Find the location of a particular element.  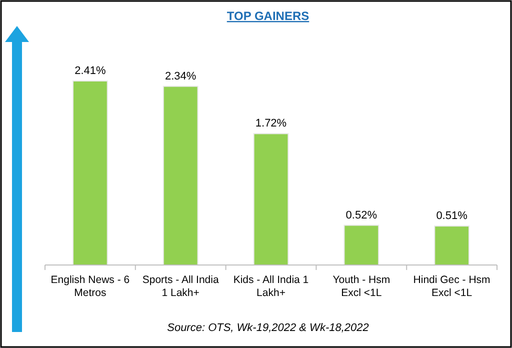

data-label: 2.41% is located at coordinates (90, 71).